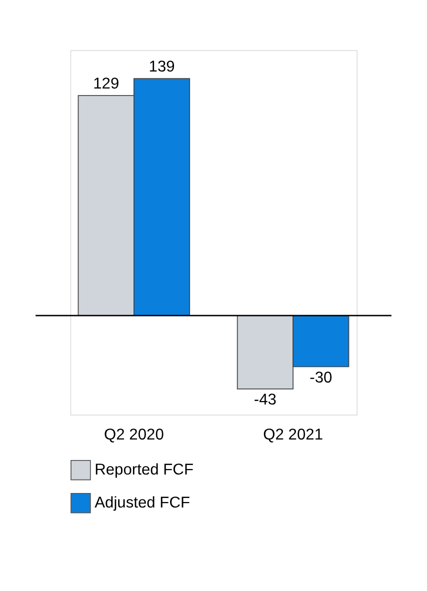 This screenshot has height=591, width=427. I want to click on data-label: 139, so click(161, 67).